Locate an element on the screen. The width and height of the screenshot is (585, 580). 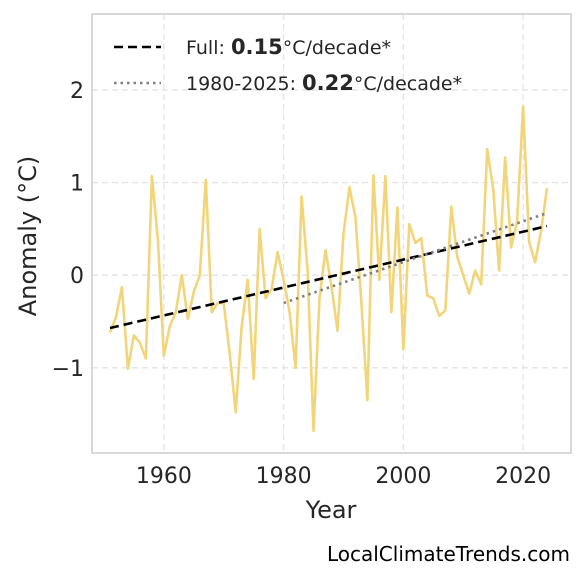
full-trend-line is located at coordinates (328, 277).